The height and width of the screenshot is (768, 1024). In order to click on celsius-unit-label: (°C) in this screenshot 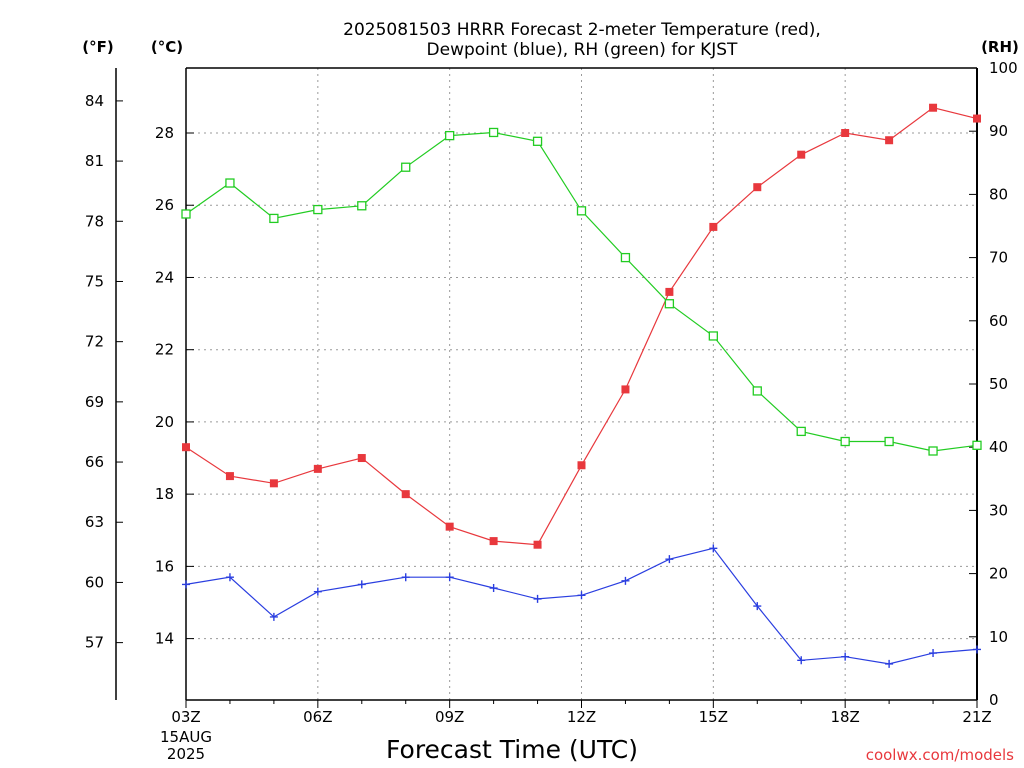, I will do `click(167, 47)`.